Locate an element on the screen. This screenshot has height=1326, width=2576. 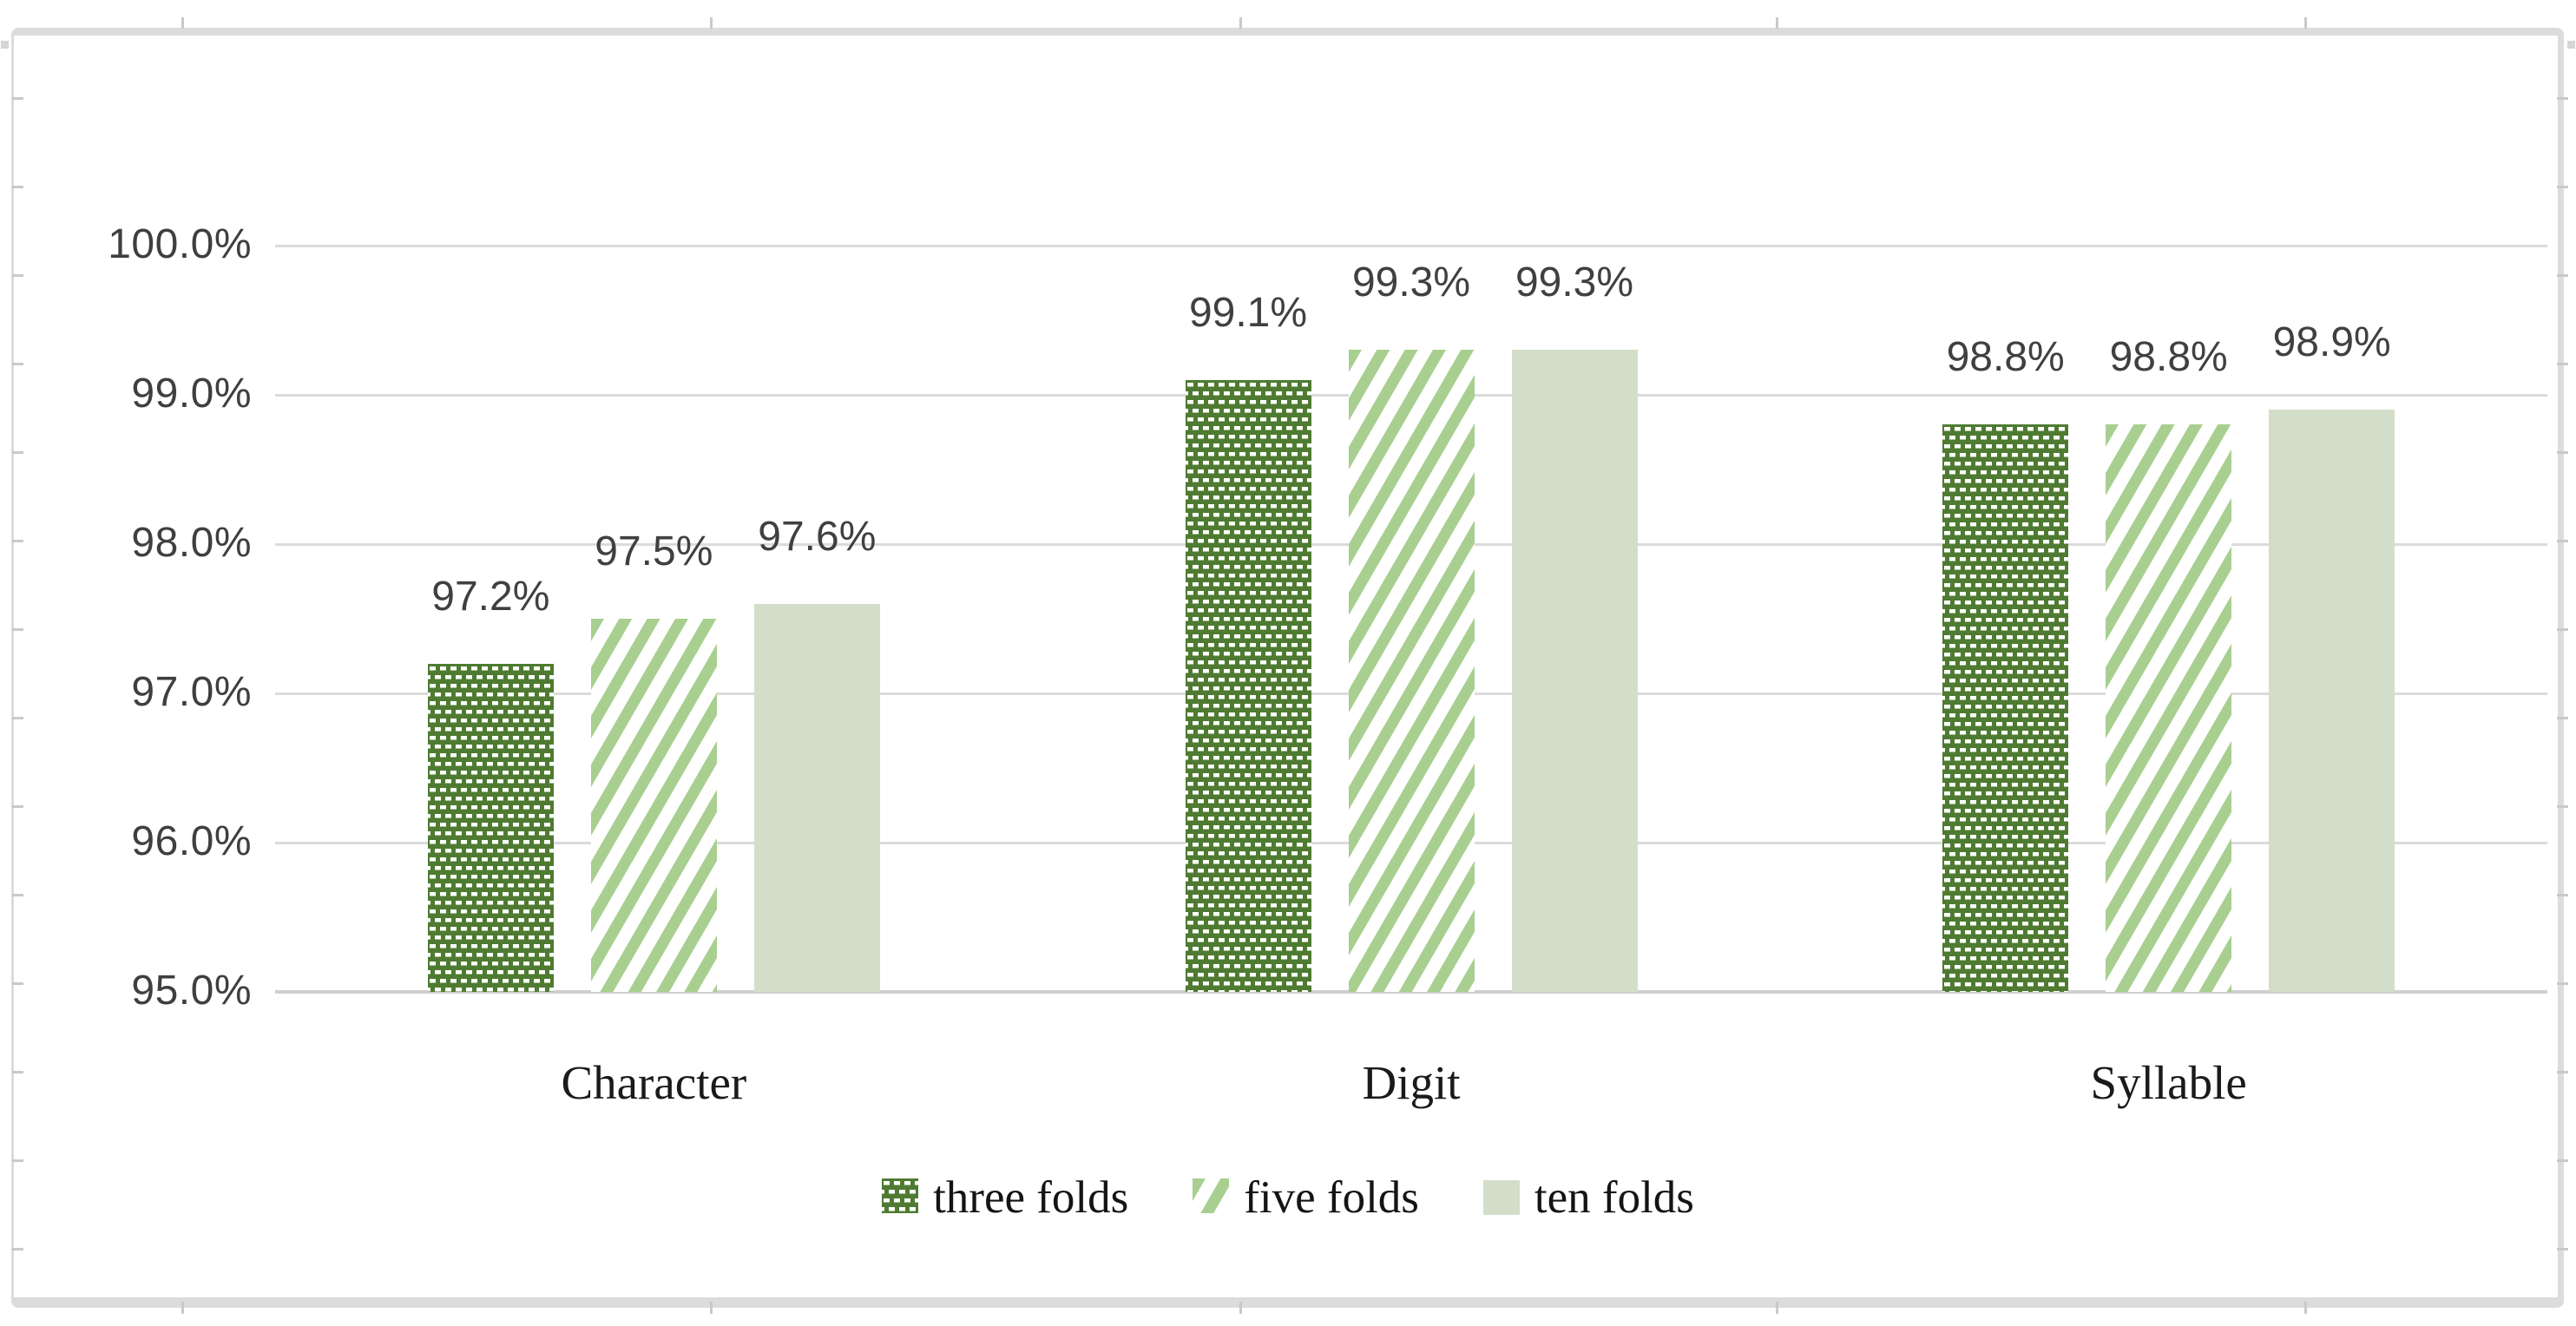
bar-three-folds-syllable is located at coordinates (2005, 708).